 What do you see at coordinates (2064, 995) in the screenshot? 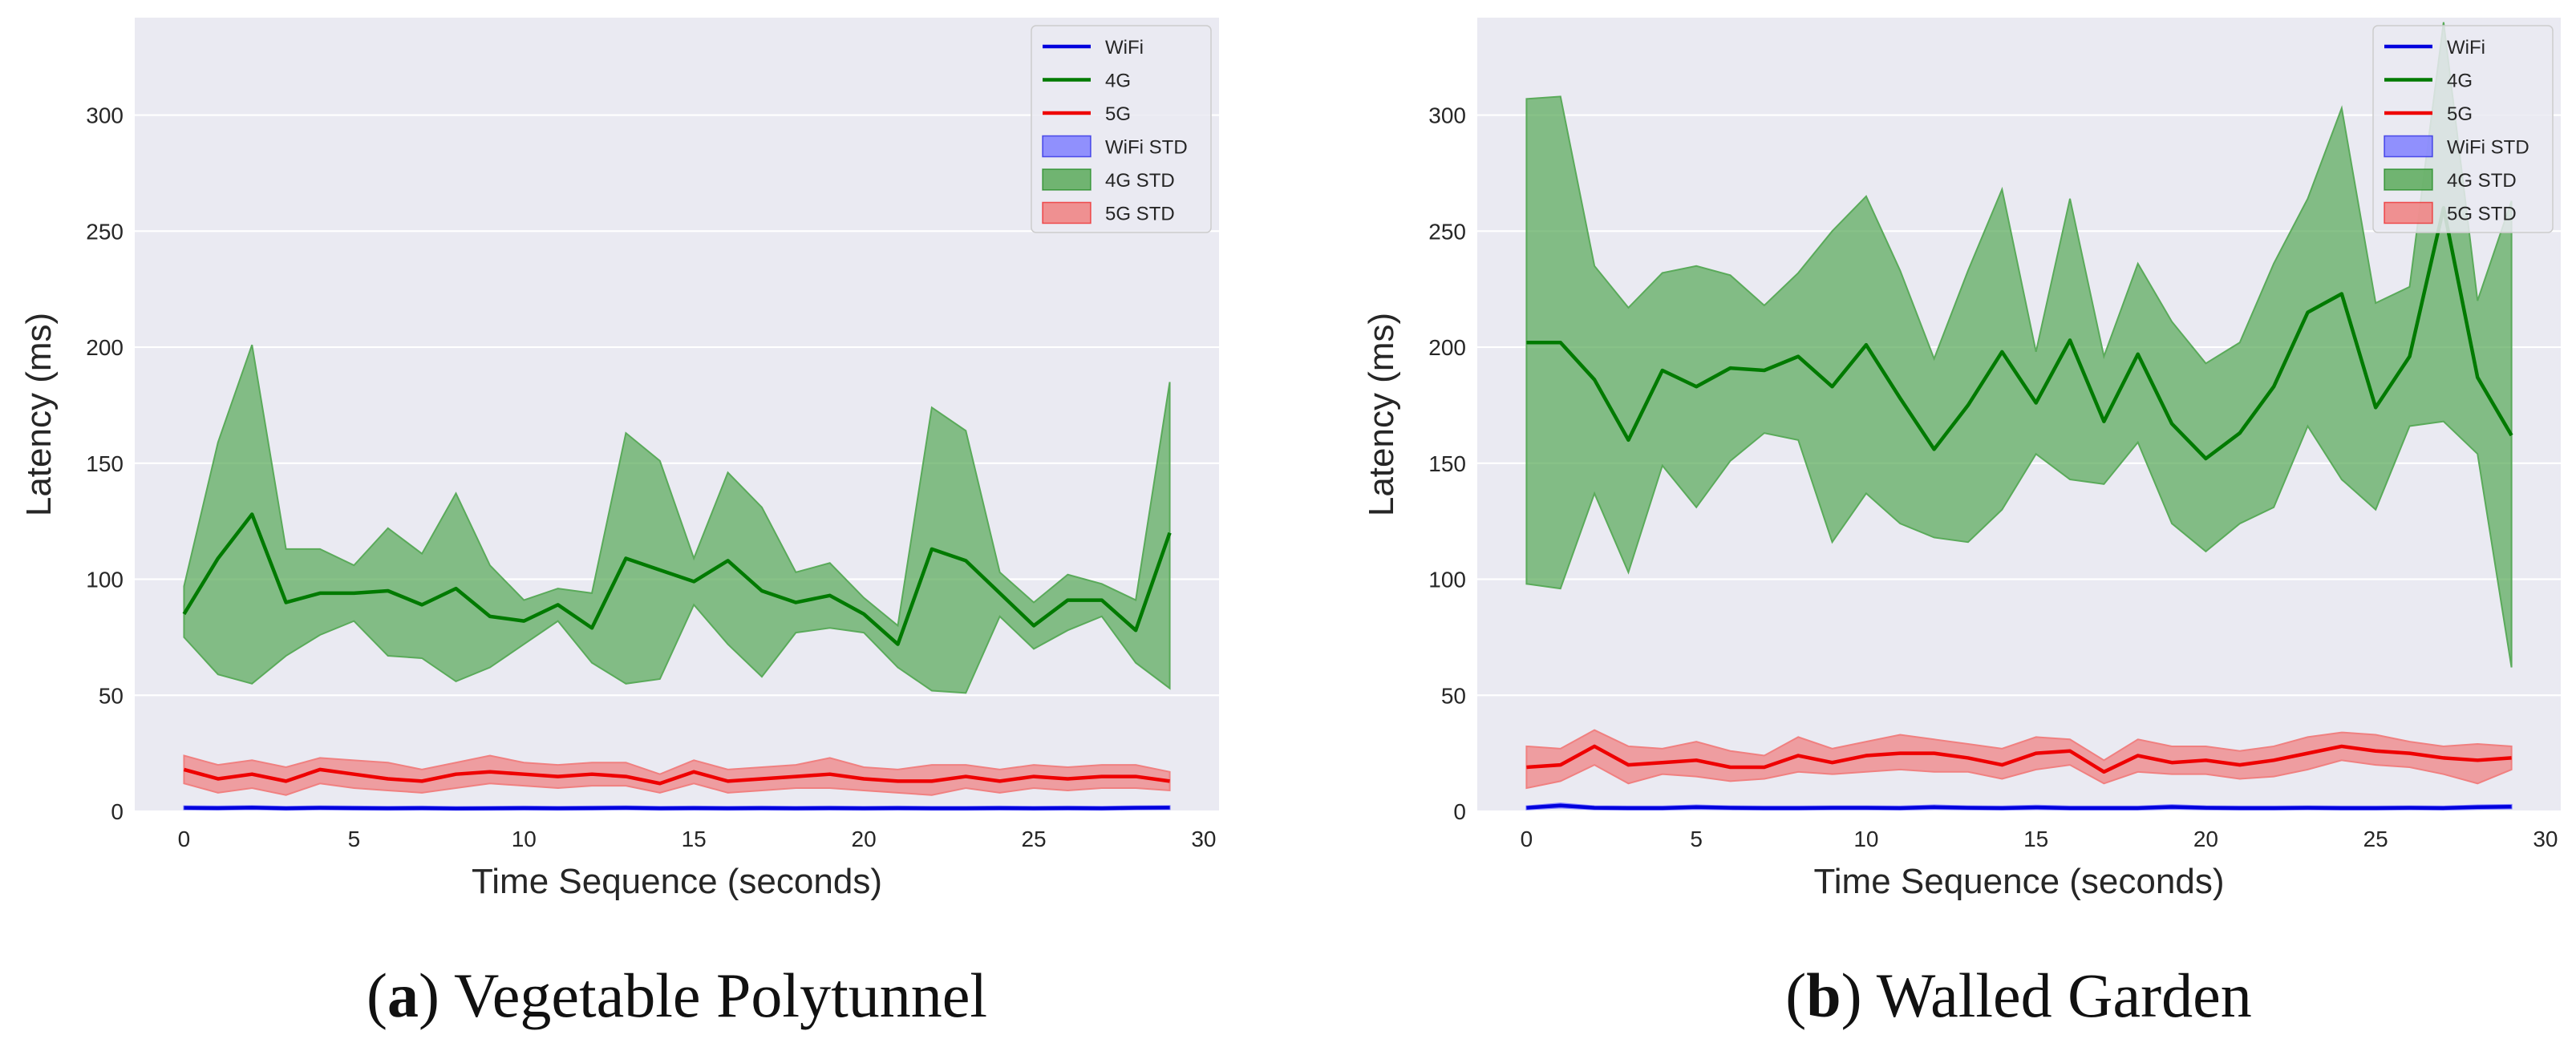
I see `caption-title: Walled Garden` at bounding box center [2064, 995].